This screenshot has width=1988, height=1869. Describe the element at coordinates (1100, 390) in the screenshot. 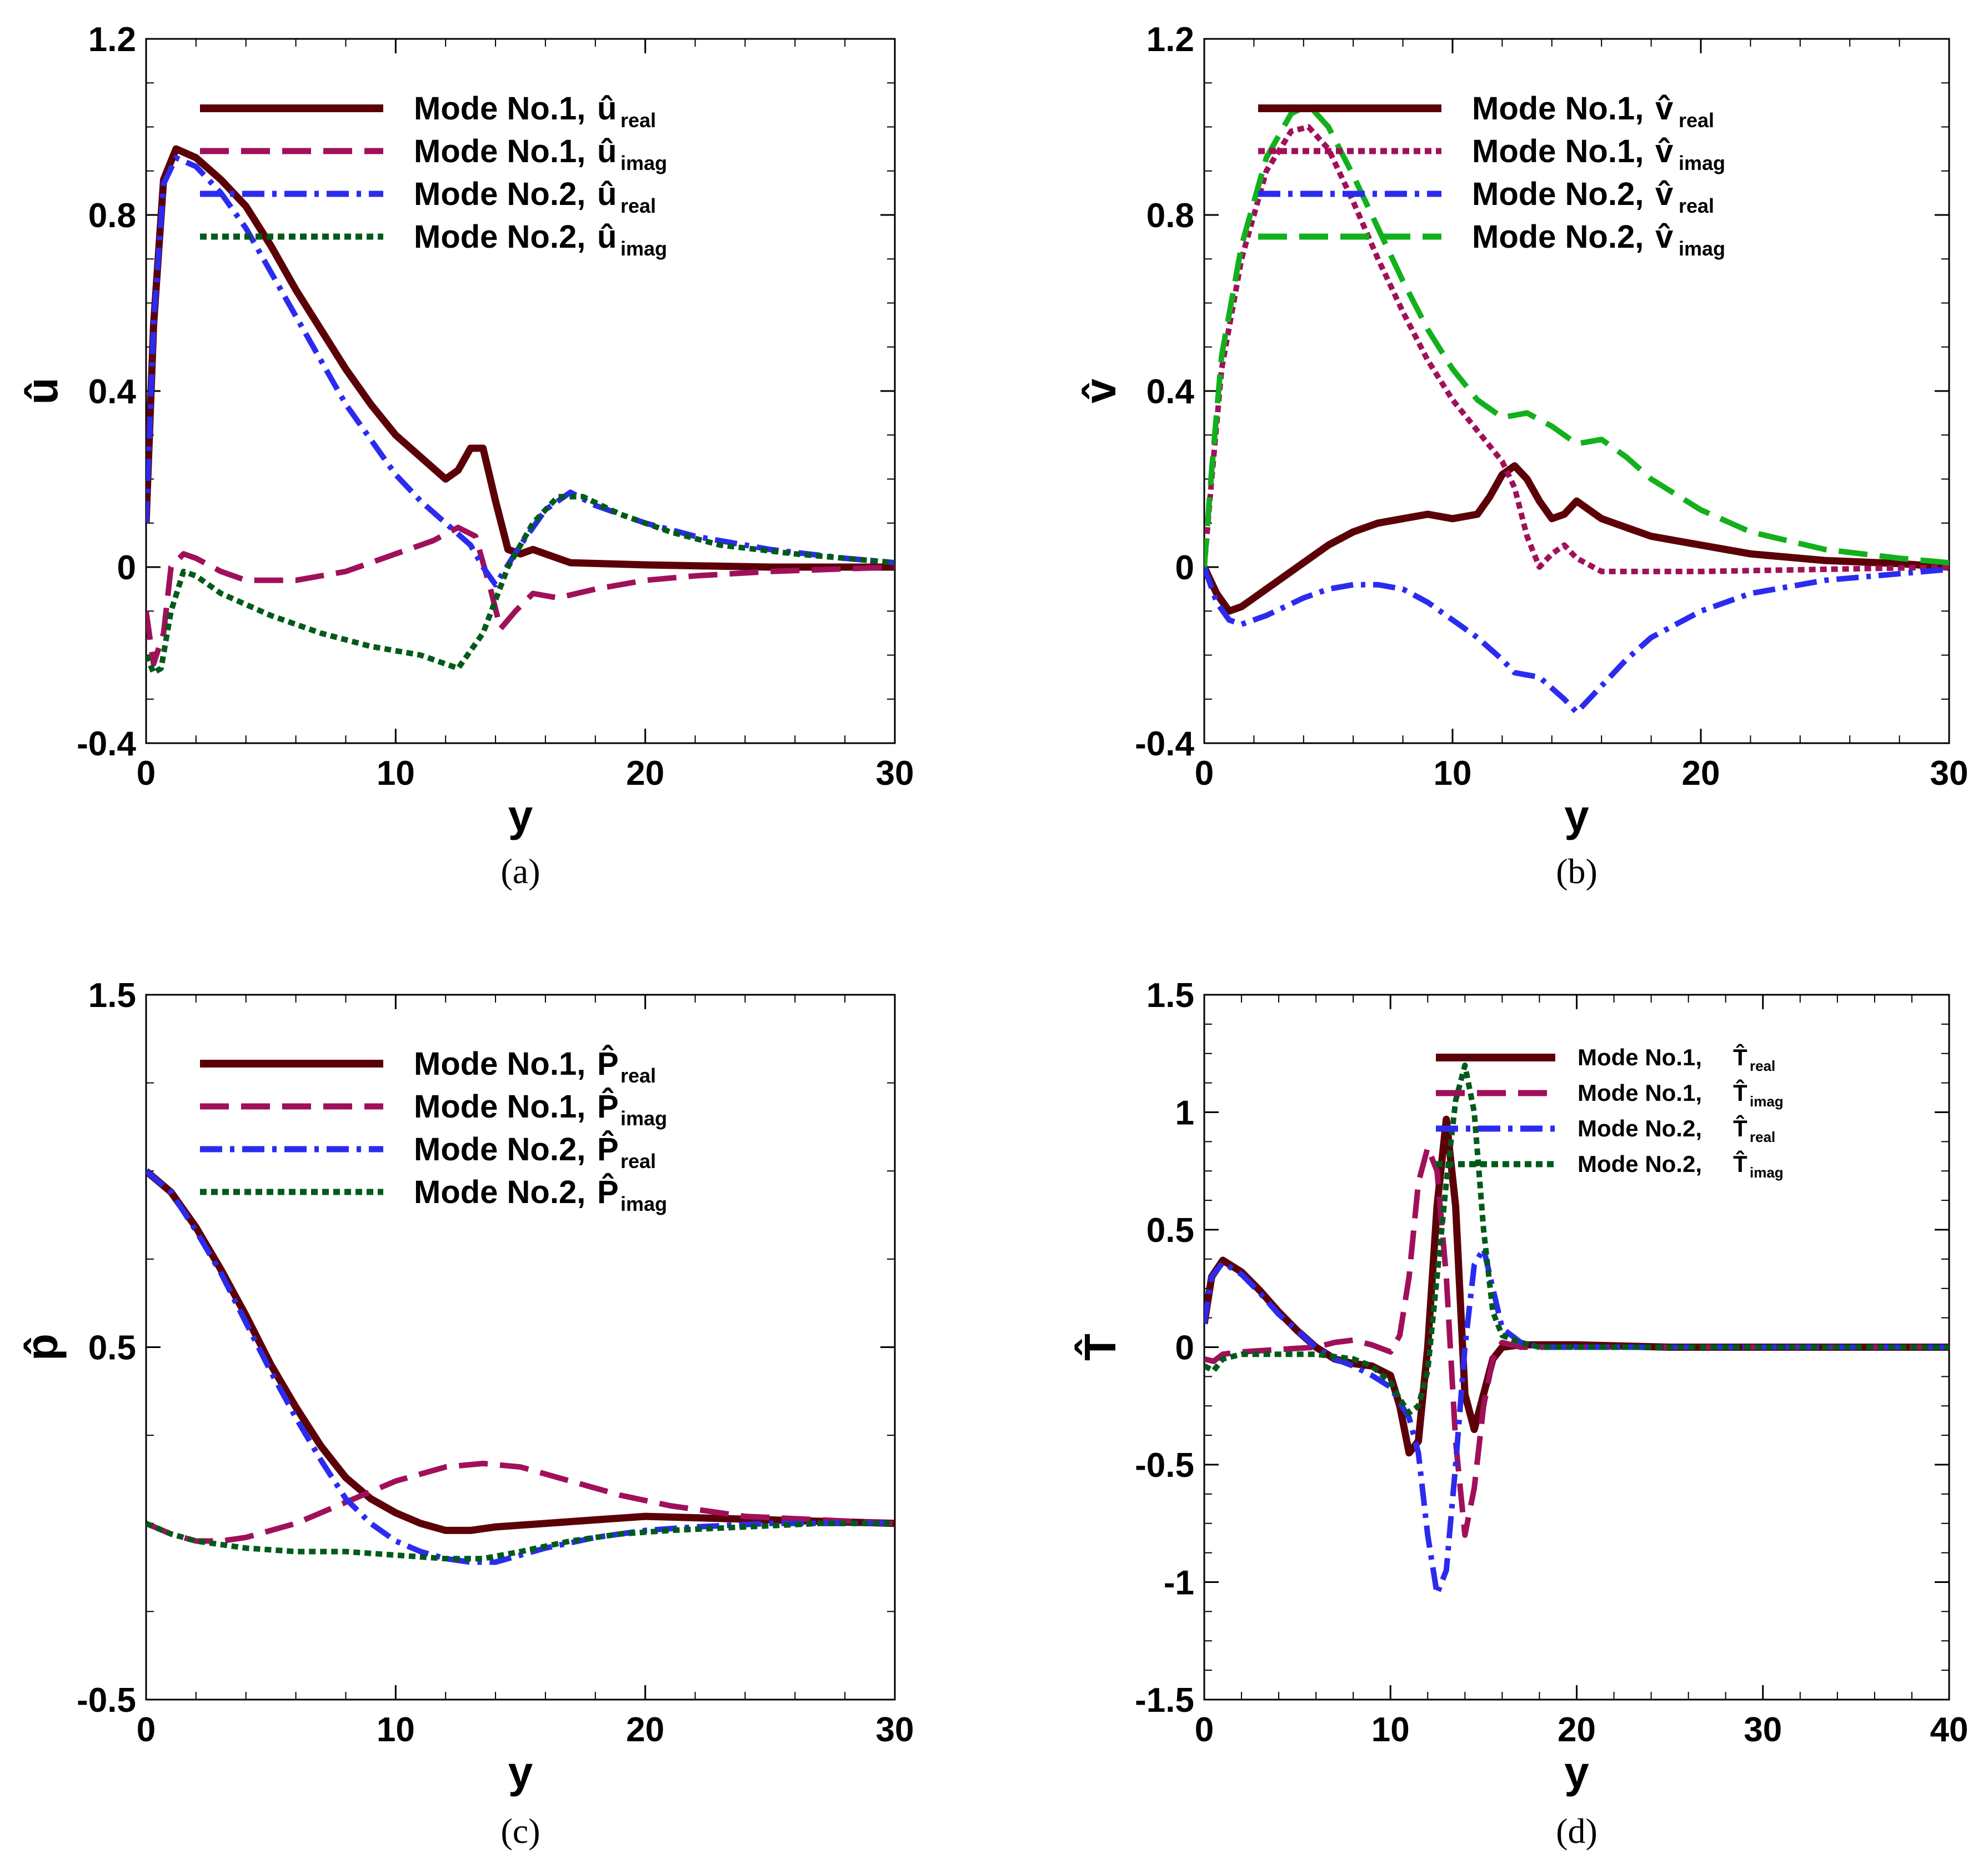

I see `y-axis-label: v̂` at that location.